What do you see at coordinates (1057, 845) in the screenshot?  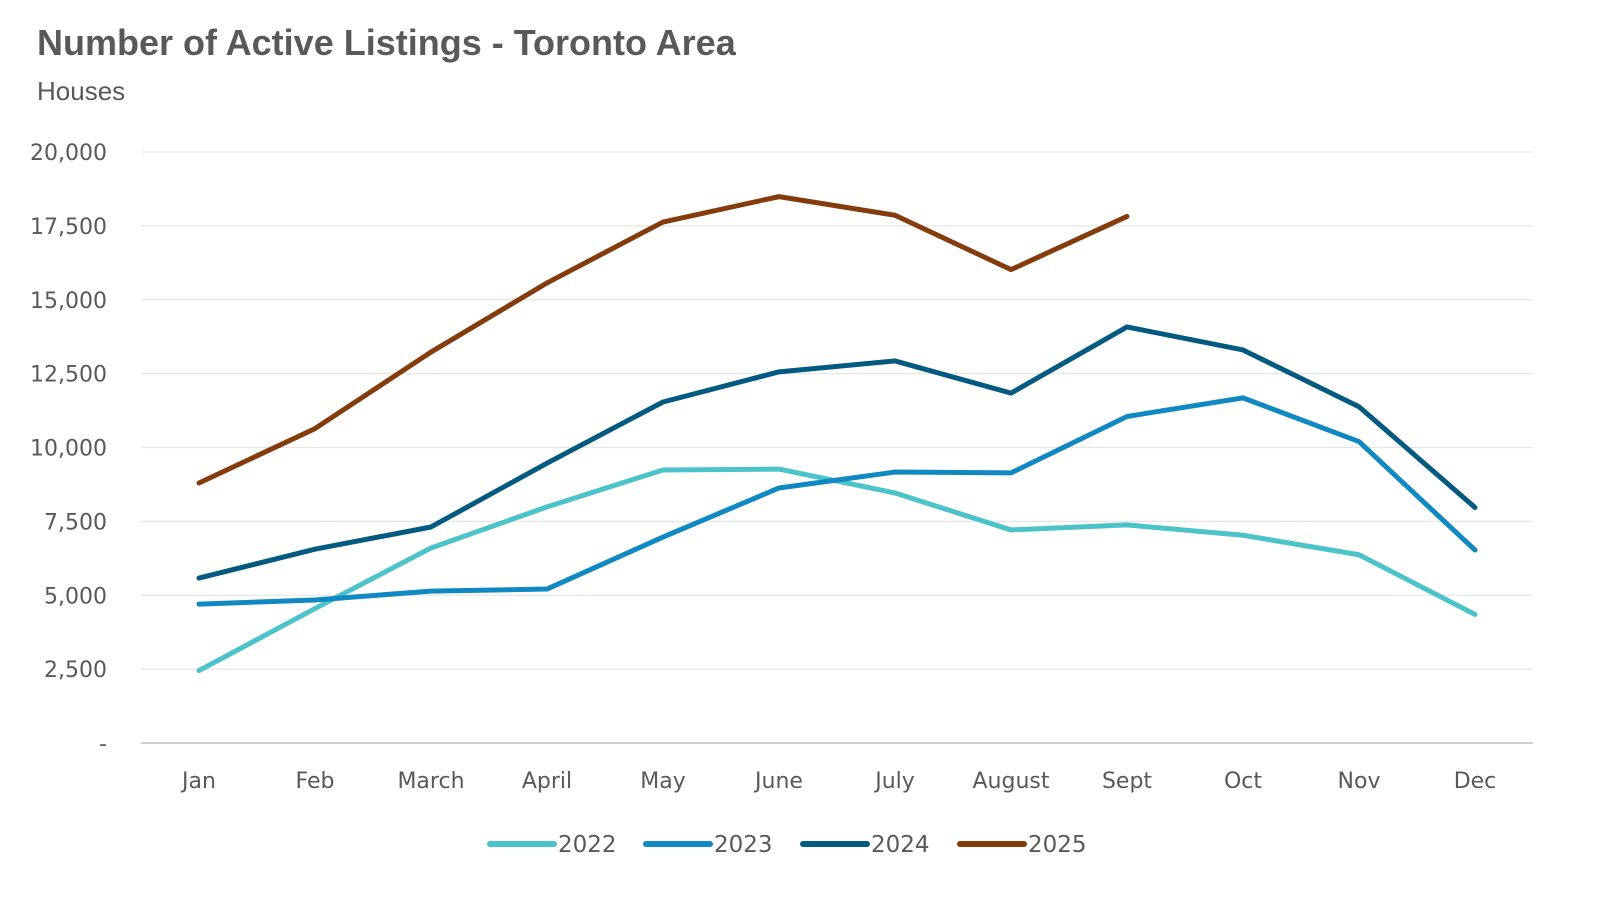 I see `legend-label-2025: 2025` at bounding box center [1057, 845].